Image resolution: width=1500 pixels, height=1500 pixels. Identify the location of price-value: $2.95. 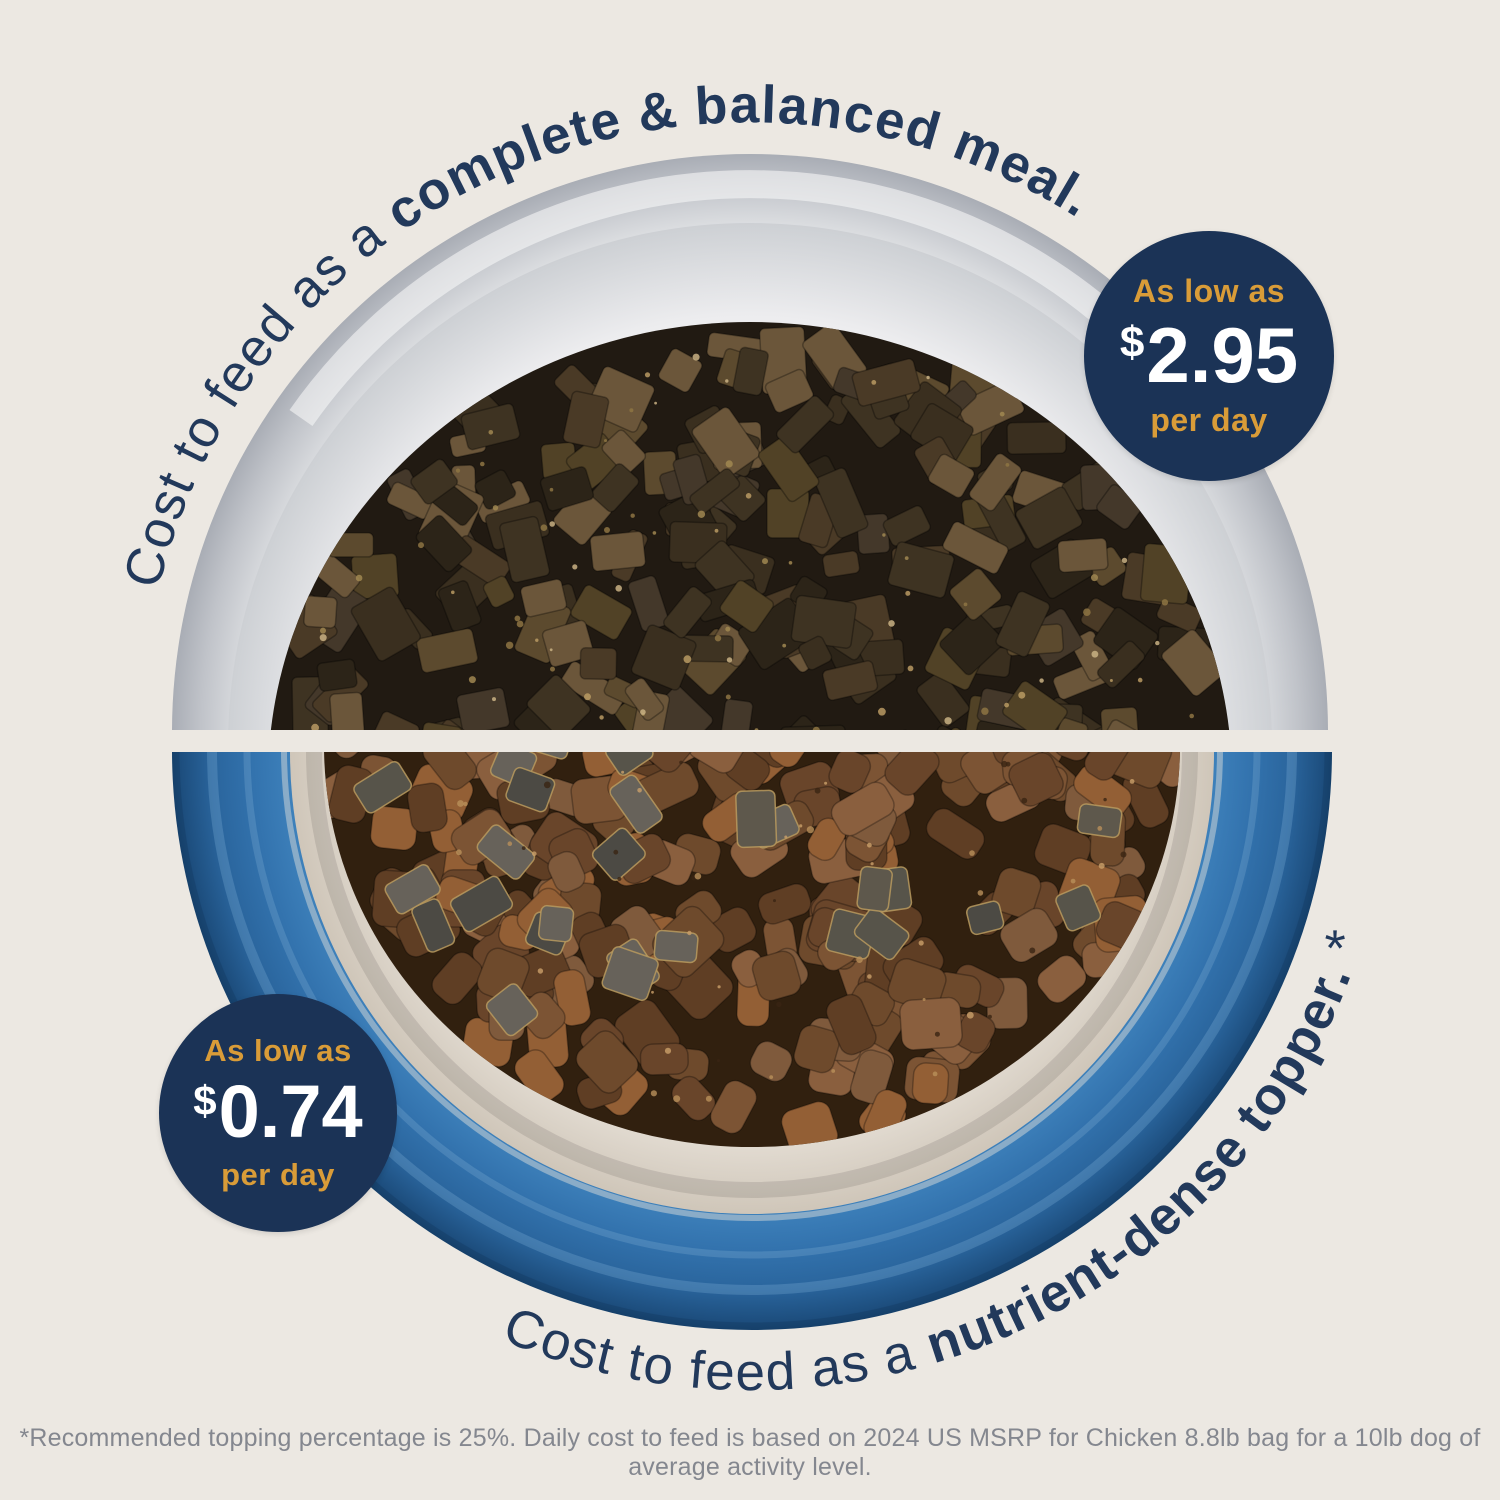
(1209, 354).